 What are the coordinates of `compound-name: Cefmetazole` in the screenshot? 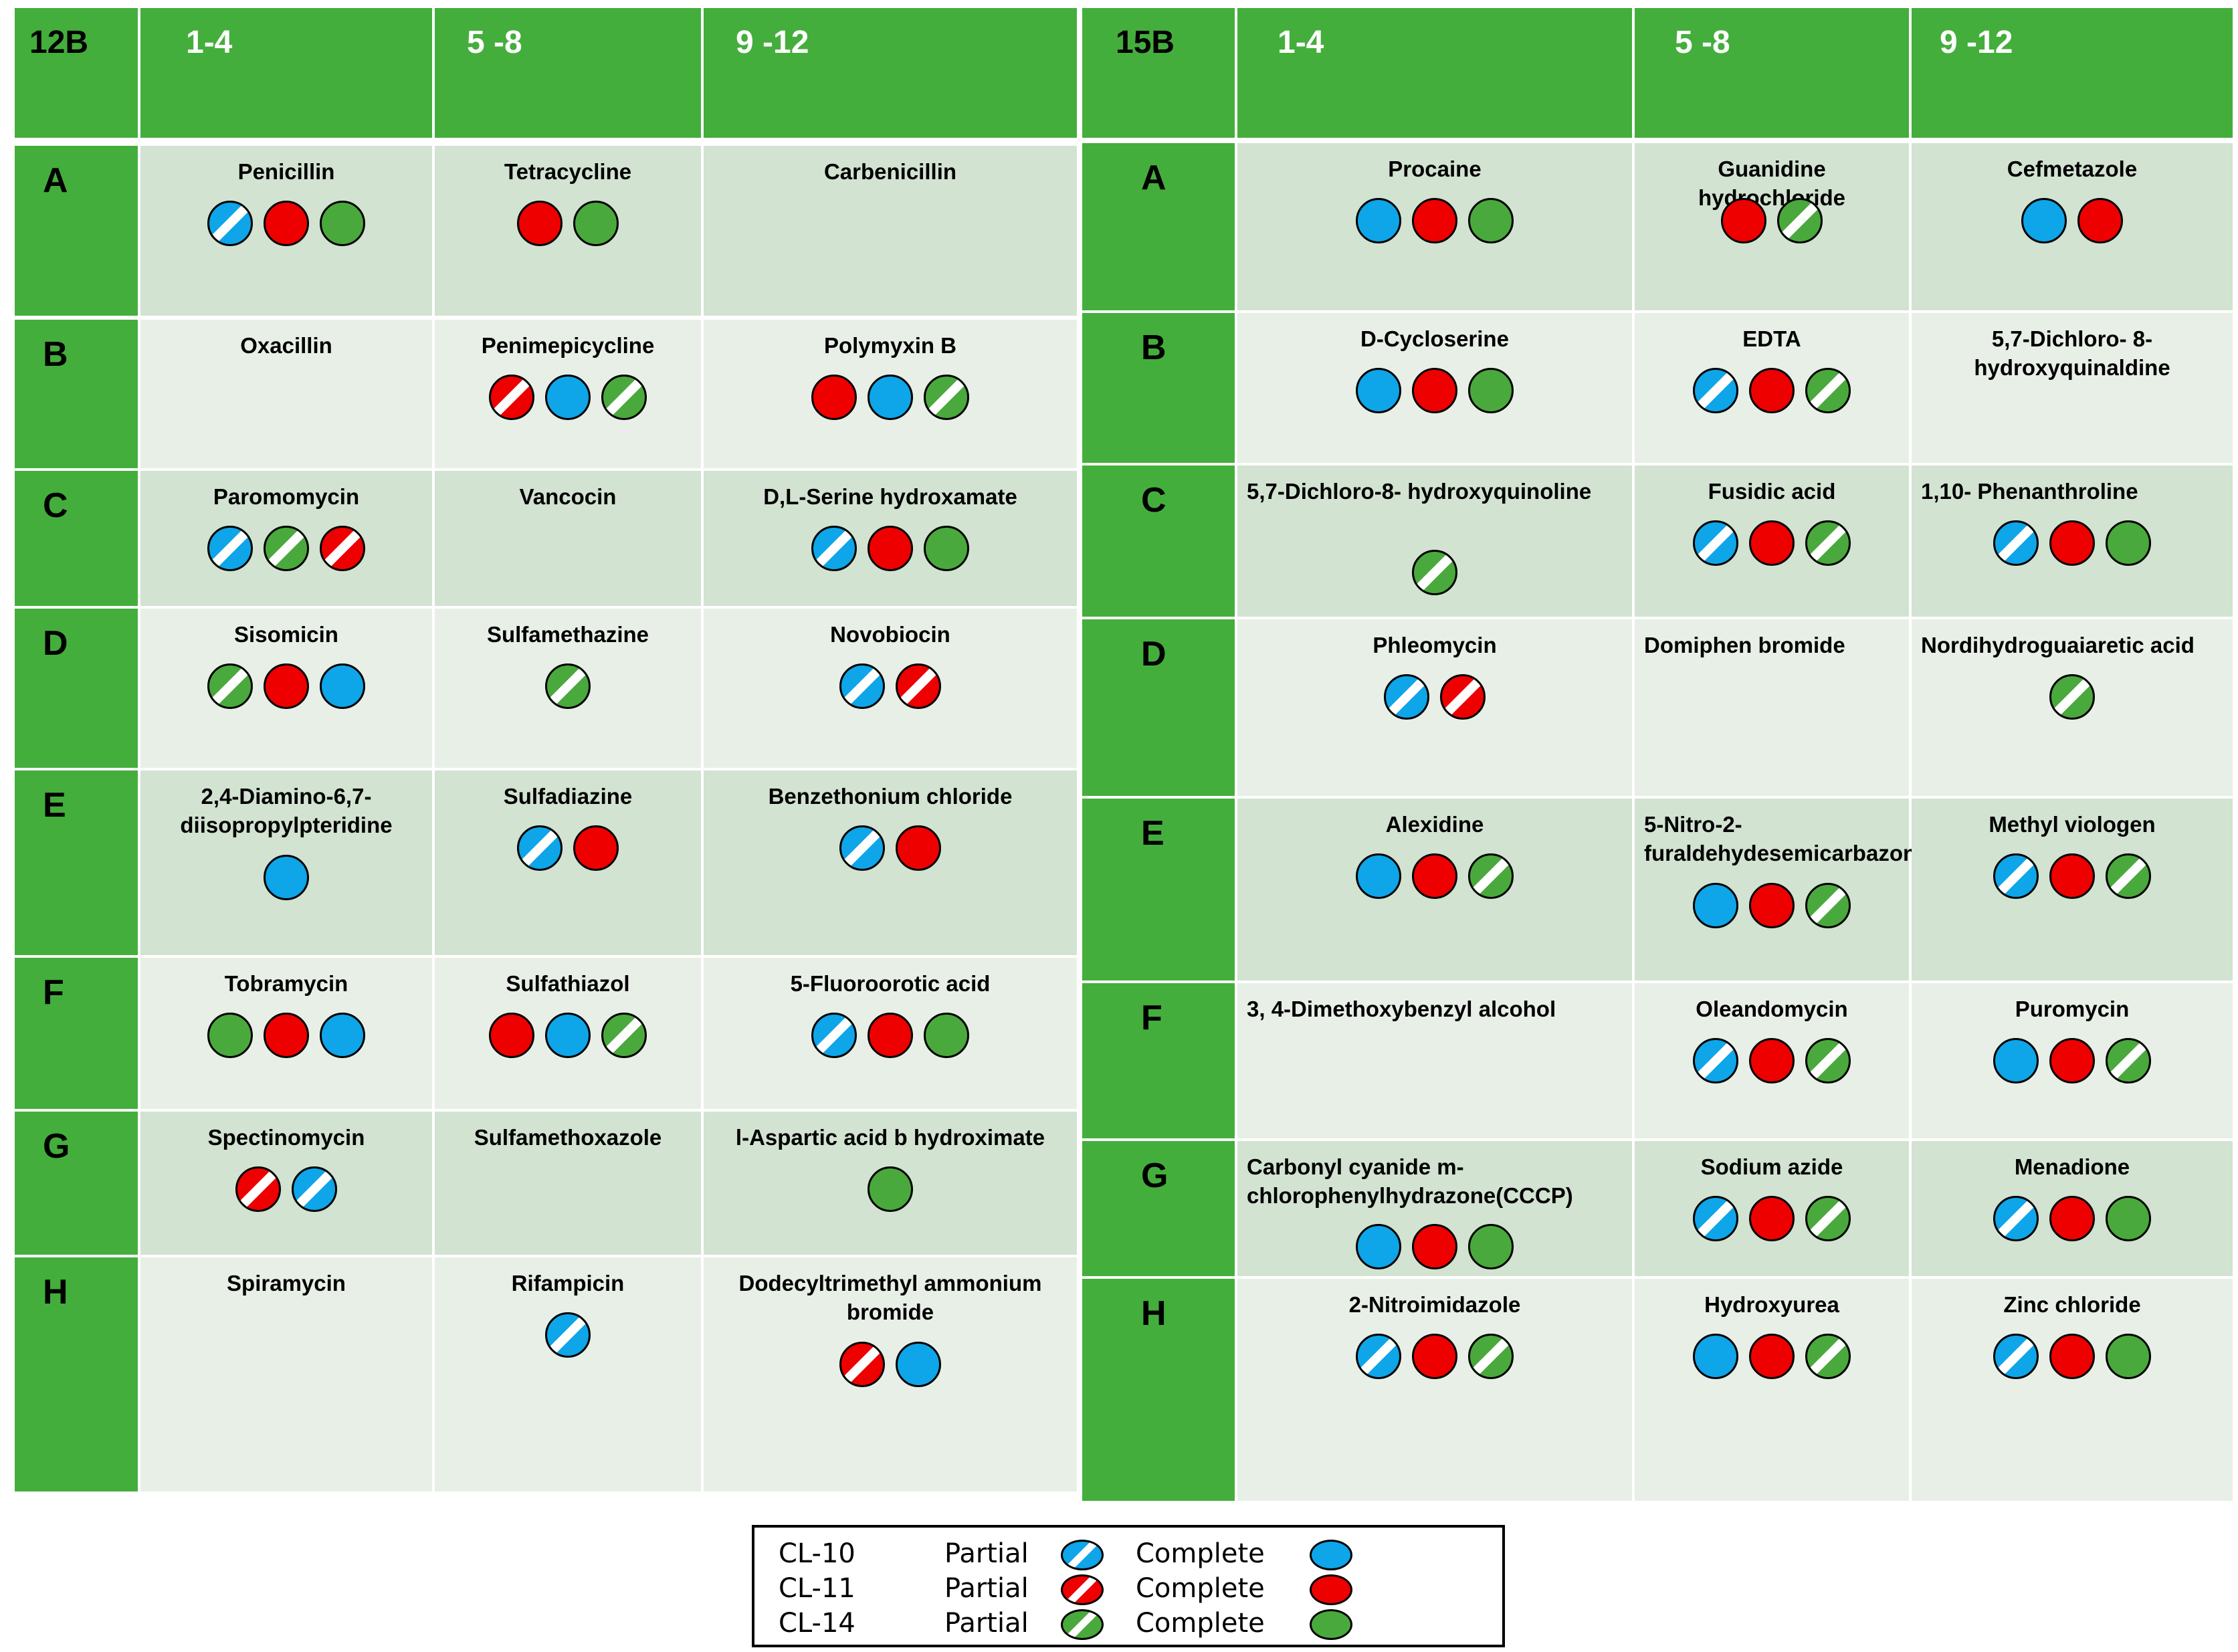 It's located at (2072, 169).